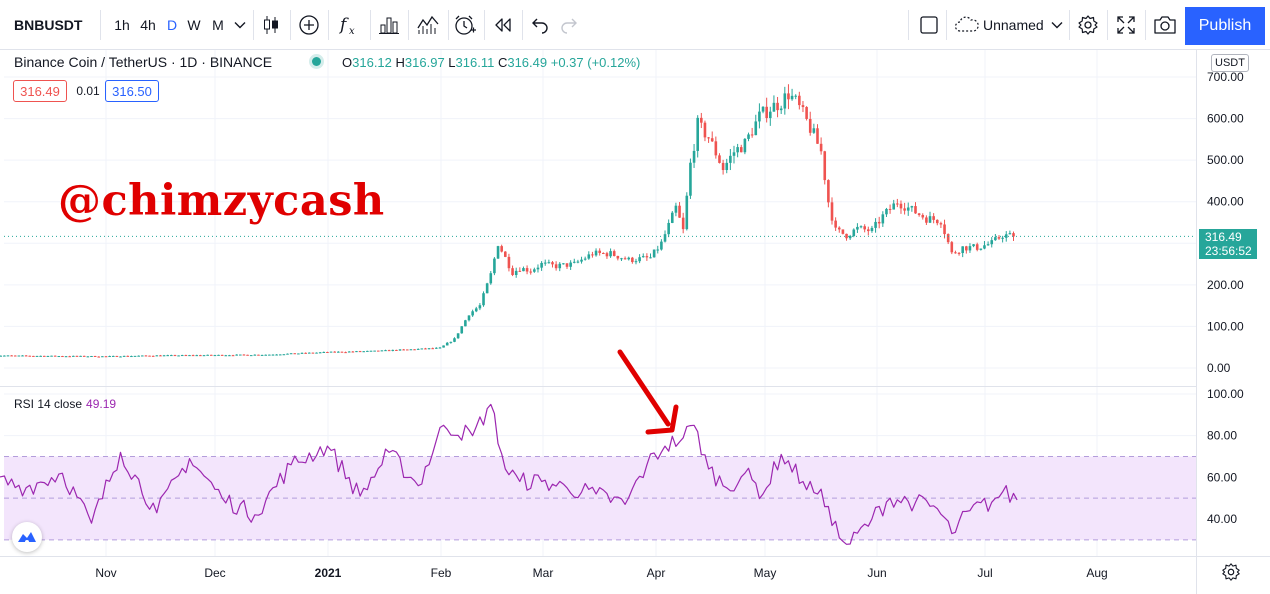 This screenshot has height=594, width=1270. I want to click on fullscreen-box-icon, so click(929, 25).